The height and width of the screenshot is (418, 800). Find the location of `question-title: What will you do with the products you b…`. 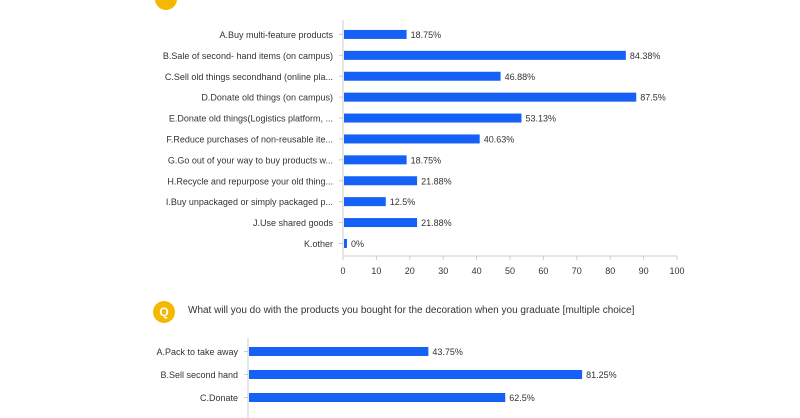

question-title: What will you do with the products you b… is located at coordinates (411, 310).